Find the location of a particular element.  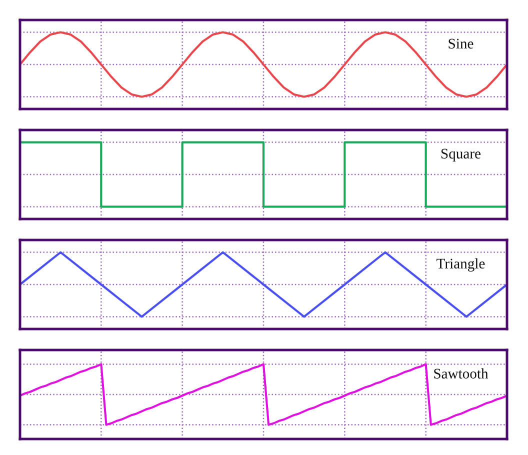

chart-title: Square is located at coordinates (460, 155).